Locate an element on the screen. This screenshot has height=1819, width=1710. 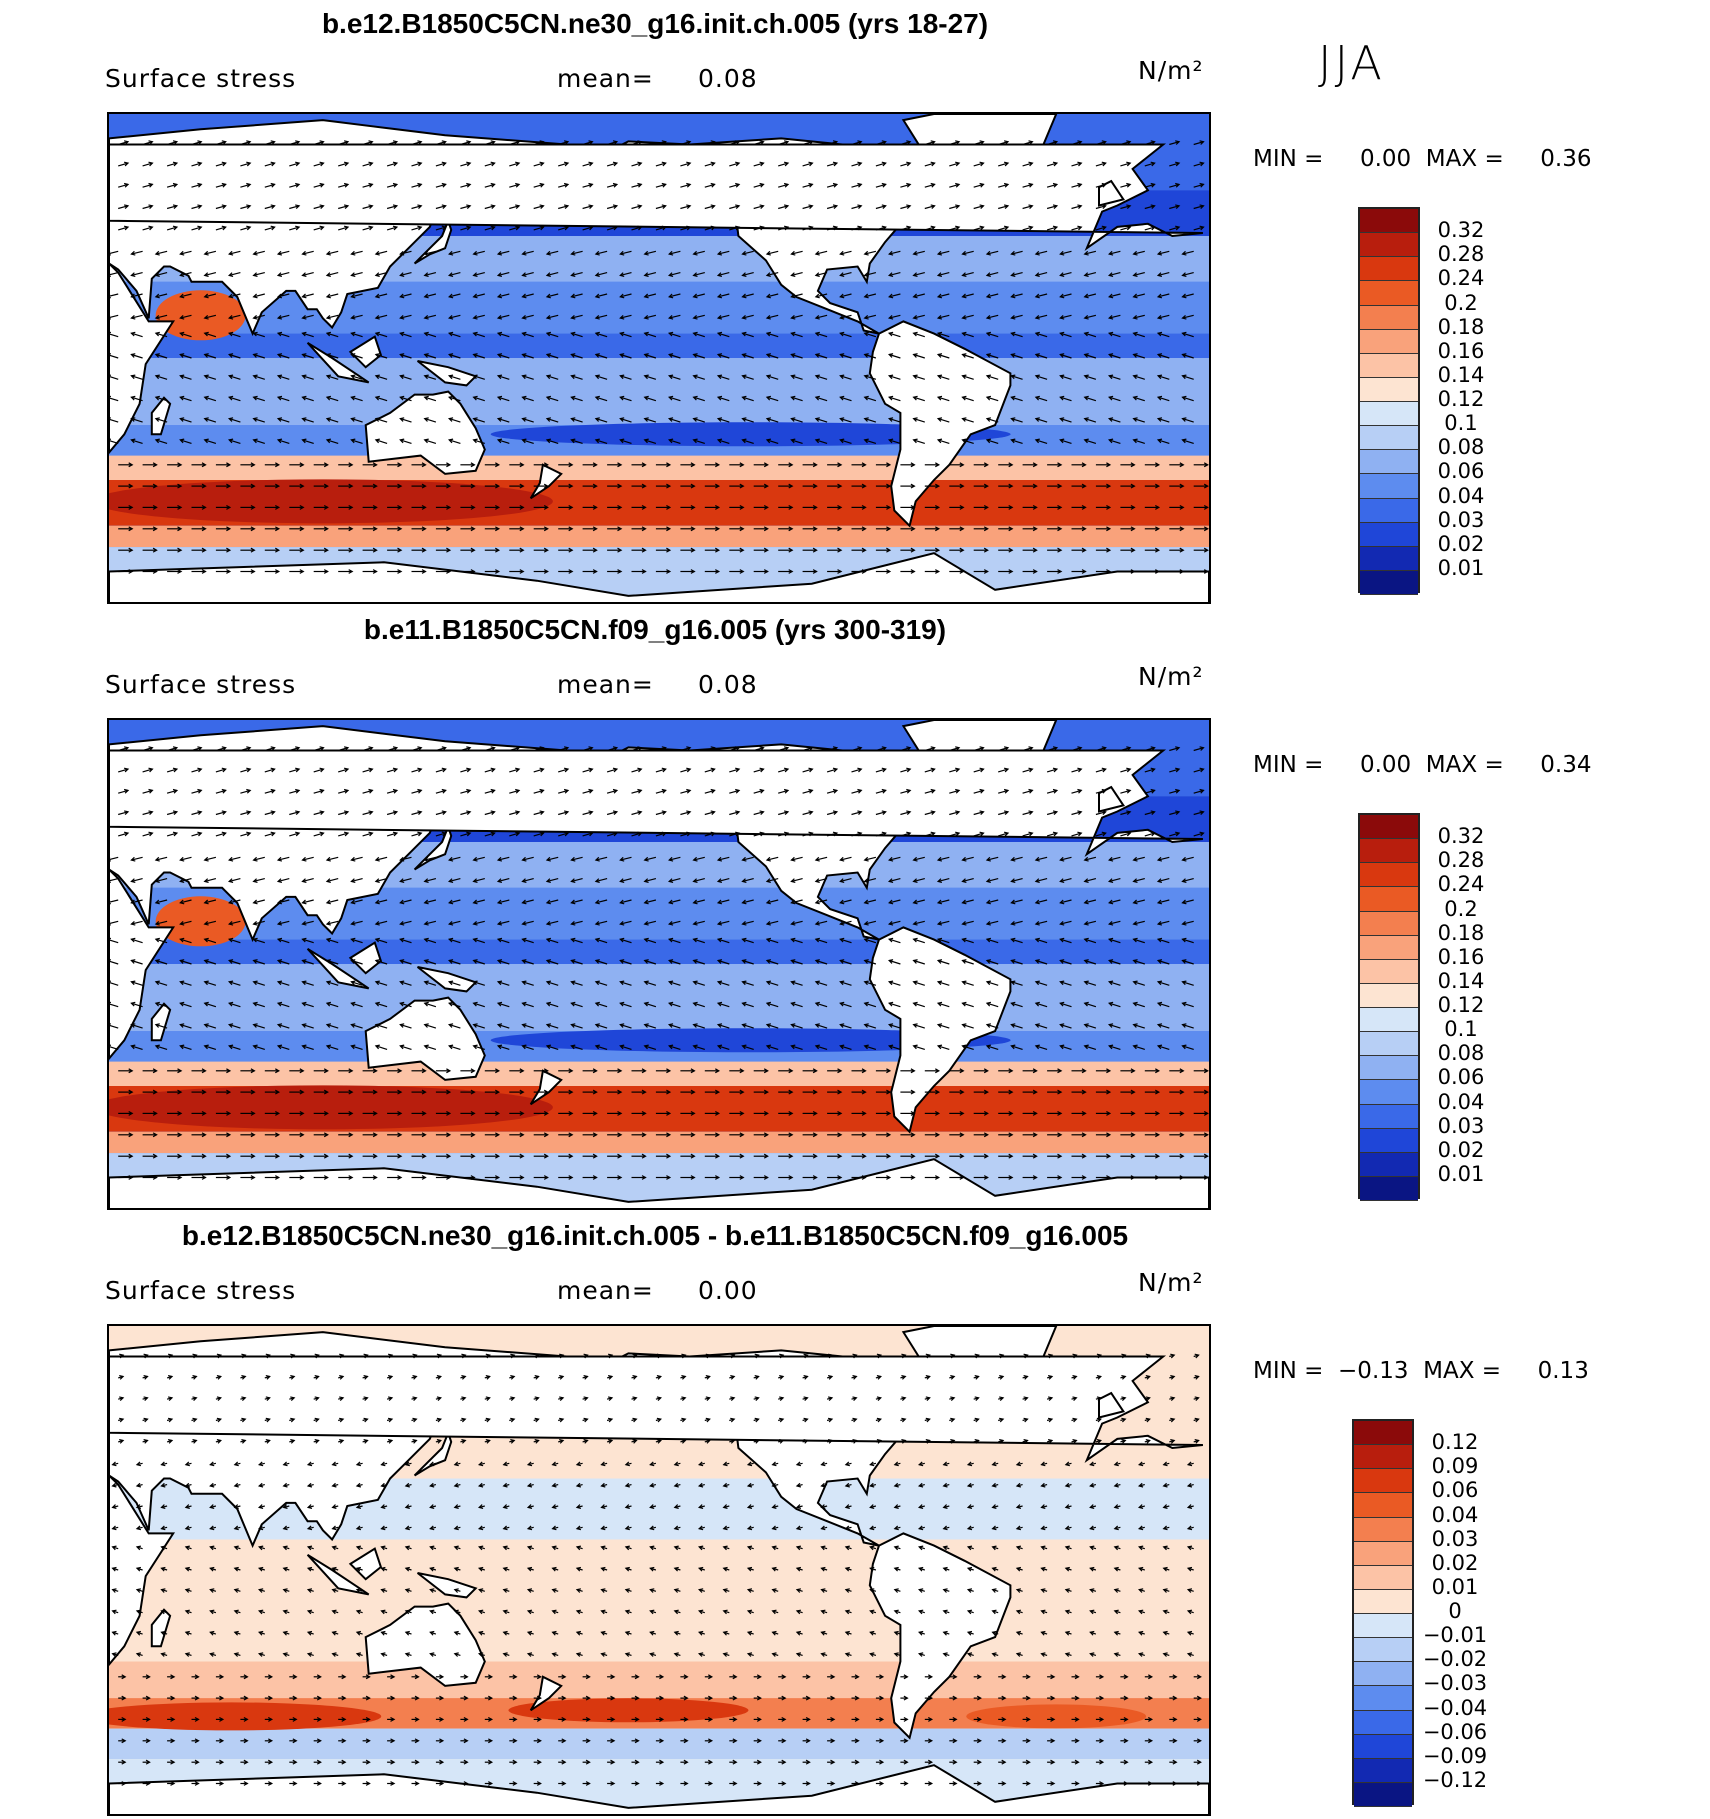
field-band is located at coordinates (659, 345).